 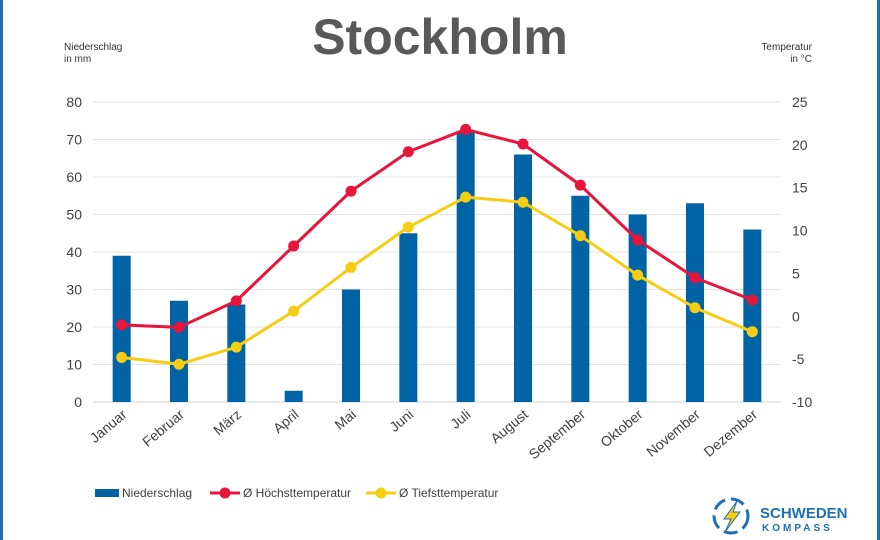 What do you see at coordinates (801, 59) in the screenshot?
I see `right-axis-note-2: in °C` at bounding box center [801, 59].